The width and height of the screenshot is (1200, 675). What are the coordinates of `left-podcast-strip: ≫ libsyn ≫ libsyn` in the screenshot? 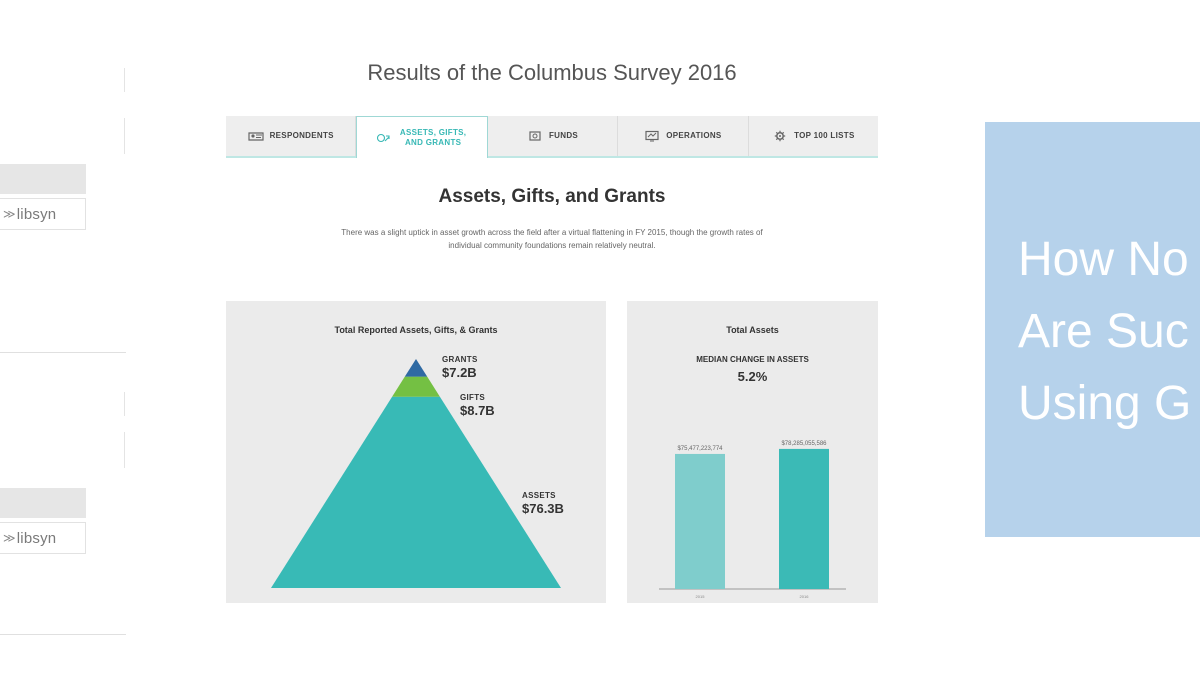 It's located at (65, 337).